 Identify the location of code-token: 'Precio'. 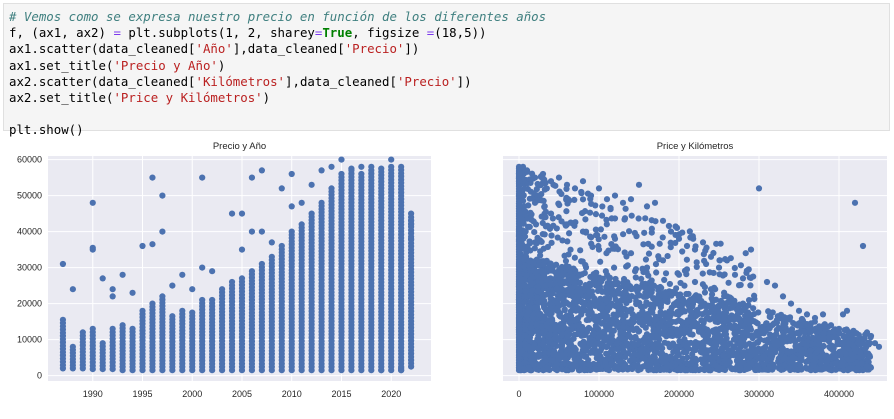
(426, 81).